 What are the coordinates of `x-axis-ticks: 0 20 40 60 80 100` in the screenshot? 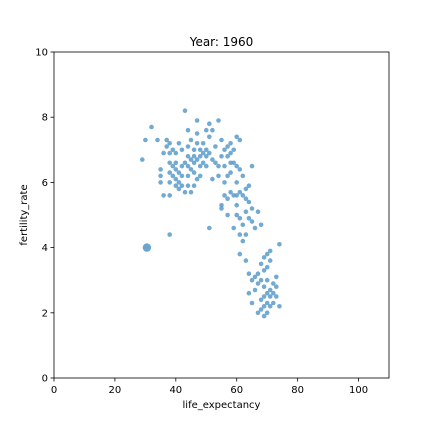 It's located at (209, 387).